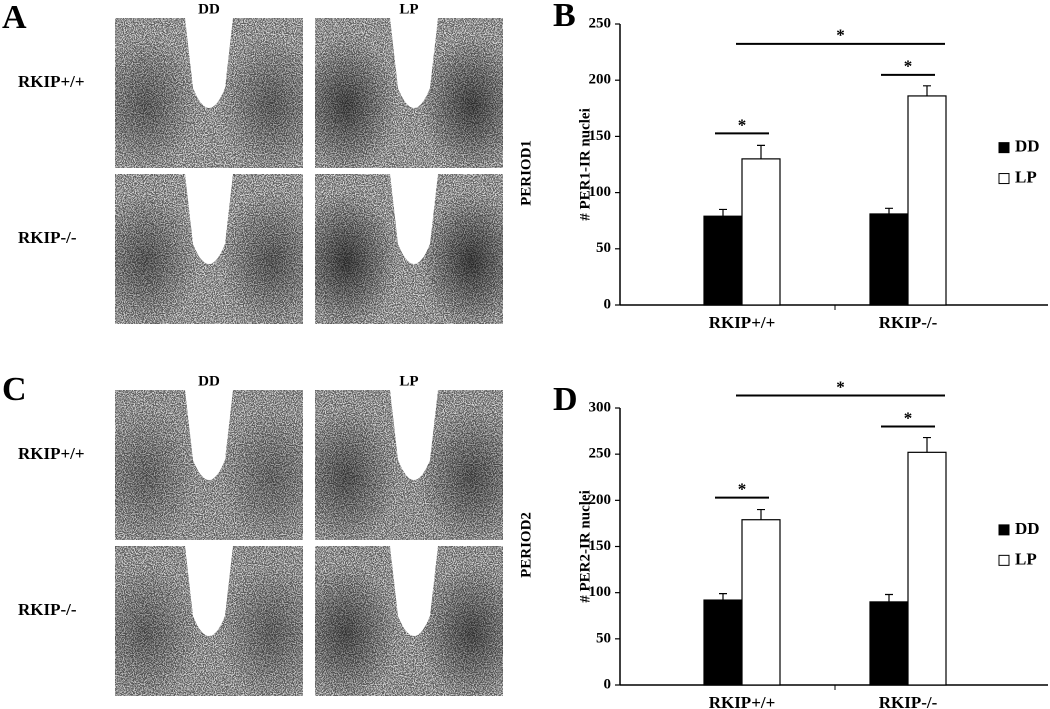  I want to click on y-tick-label: 300, so click(600, 407).